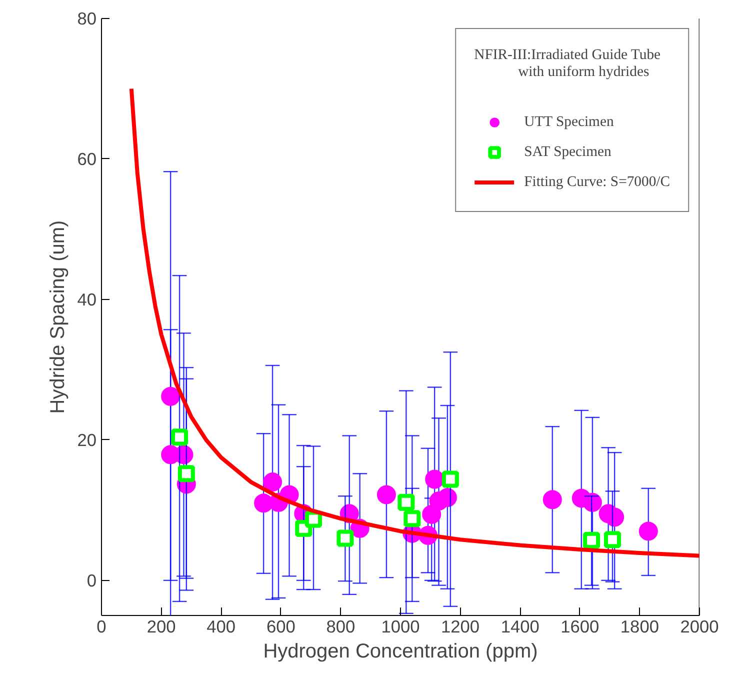 This screenshot has height=673, width=729. What do you see at coordinates (639, 626) in the screenshot?
I see `x-tick-label: 1800` at bounding box center [639, 626].